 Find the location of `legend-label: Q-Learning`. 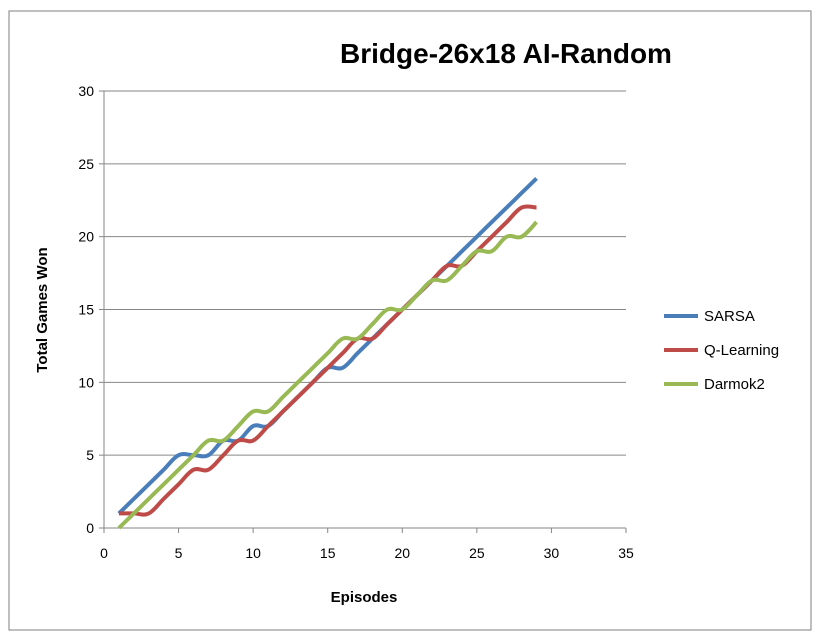

legend-label: Q-Learning is located at coordinates (741, 350).